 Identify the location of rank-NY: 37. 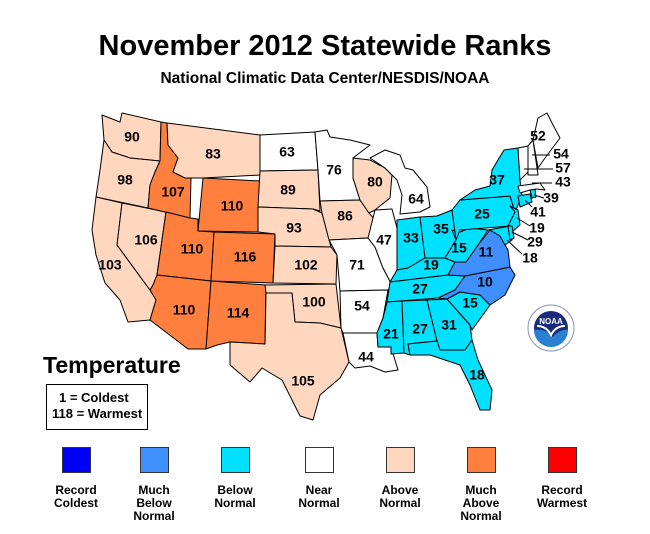
(497, 180).